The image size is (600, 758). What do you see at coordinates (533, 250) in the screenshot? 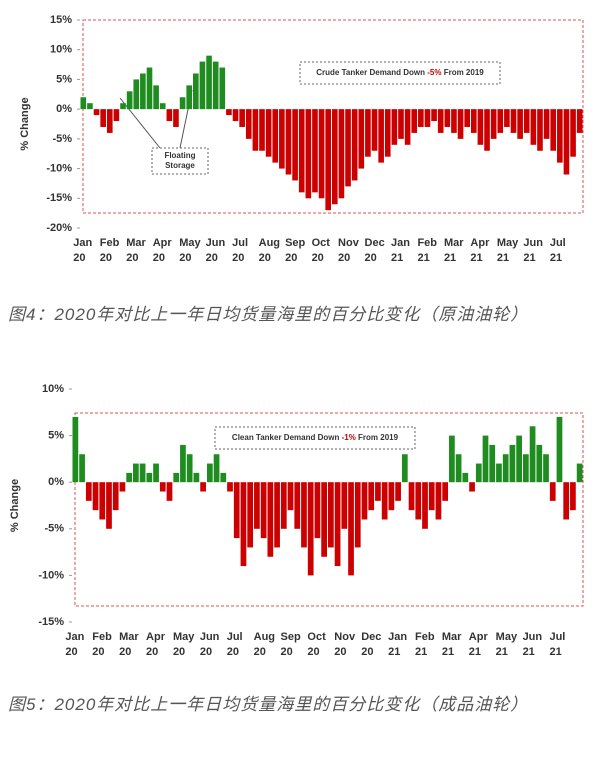
I see `x-tick-label: Jun 21` at bounding box center [533, 250].